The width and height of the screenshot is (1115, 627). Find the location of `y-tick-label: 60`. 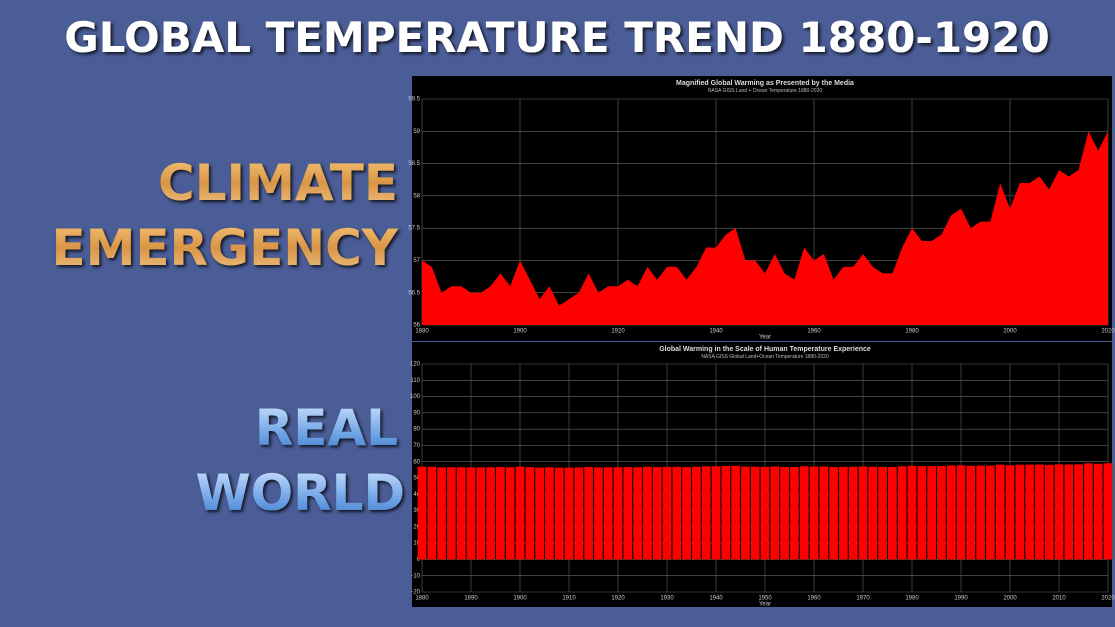

y-tick-label: 60 is located at coordinates (416, 462).